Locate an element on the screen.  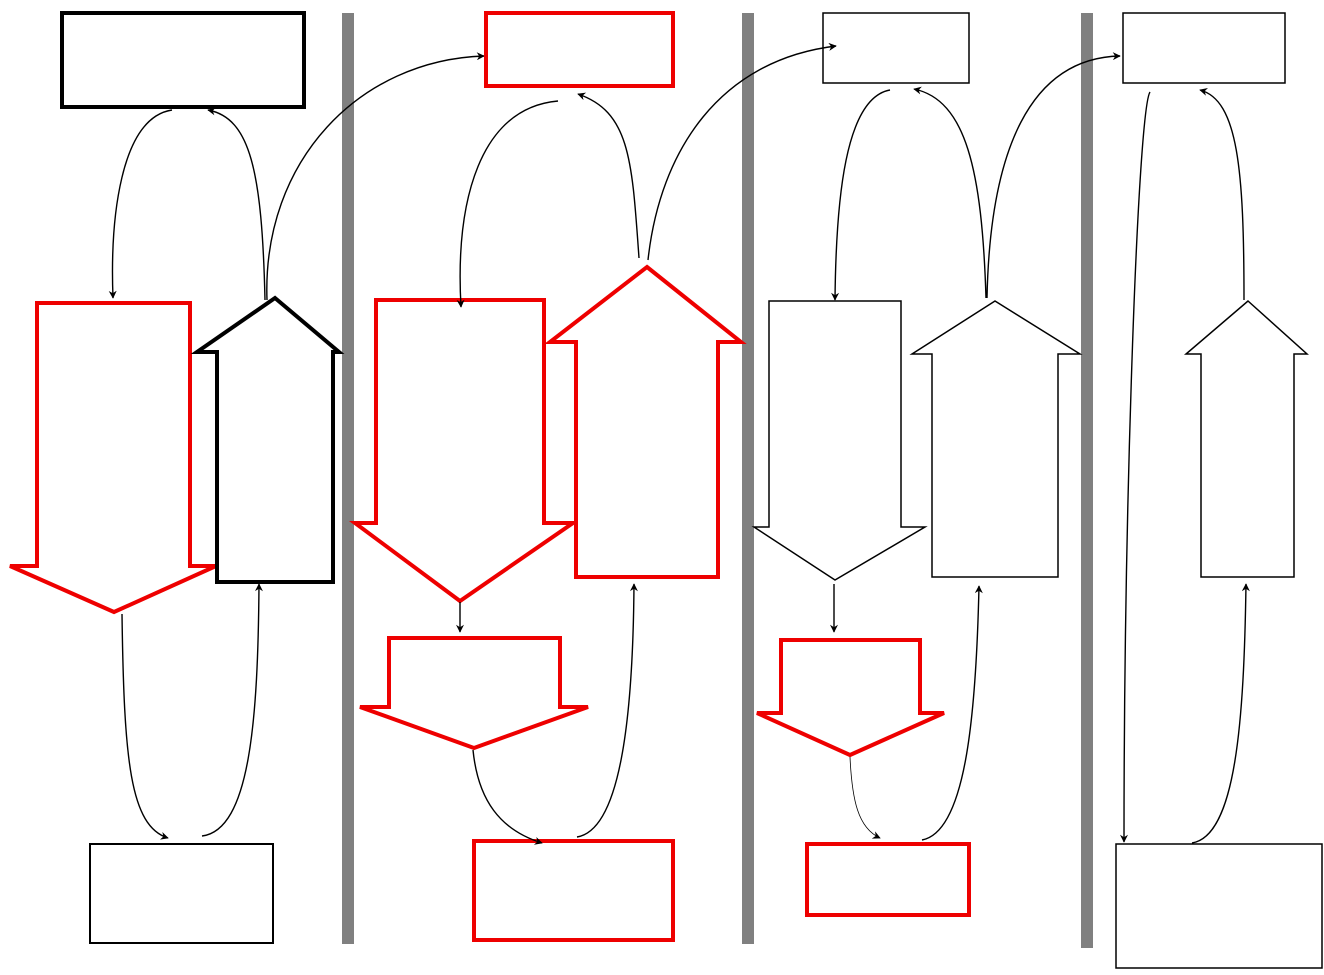
panel-3-top-box is located at coordinates (896, 48).